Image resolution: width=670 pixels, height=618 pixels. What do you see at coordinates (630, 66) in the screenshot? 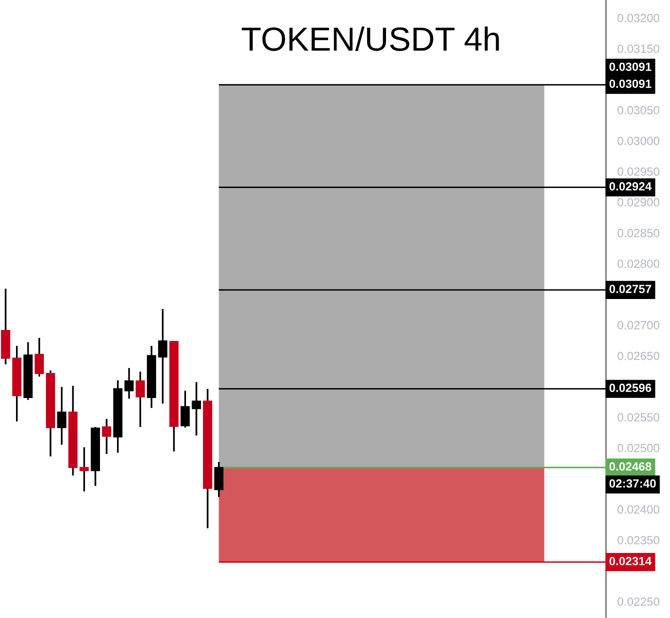
I see `text: 0.03091` at bounding box center [630, 66].